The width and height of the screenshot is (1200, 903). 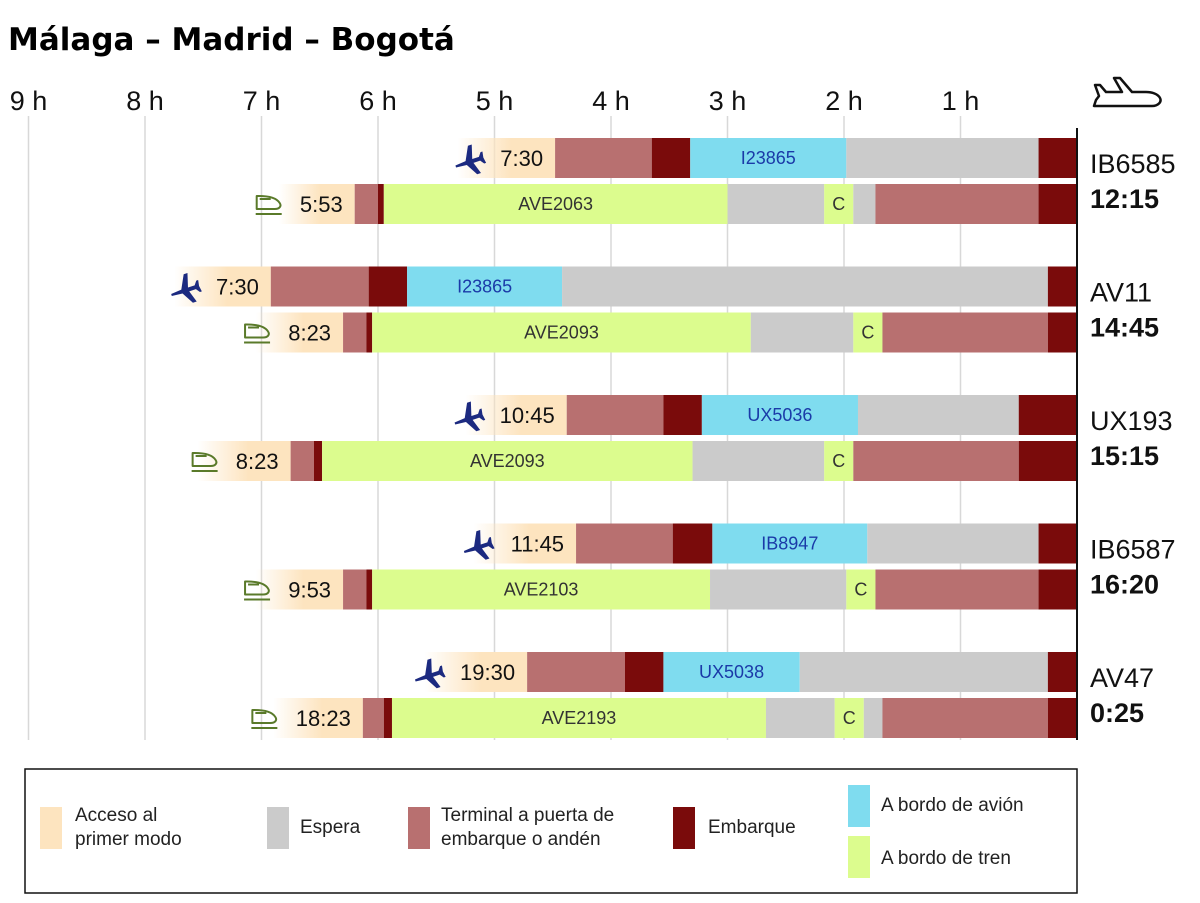 What do you see at coordinates (527, 815) in the screenshot?
I see `legend-label: Terminal a puerta de` at bounding box center [527, 815].